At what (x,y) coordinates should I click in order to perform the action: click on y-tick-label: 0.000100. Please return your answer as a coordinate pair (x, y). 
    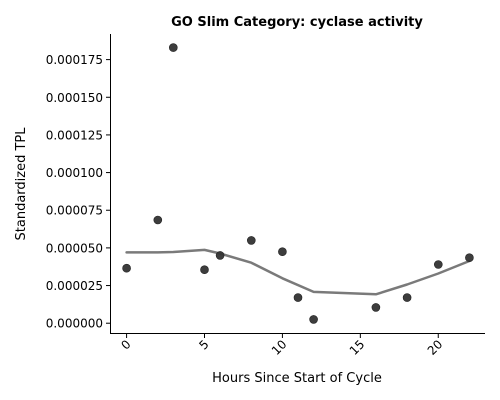
    Looking at the image, I should click on (74, 173).